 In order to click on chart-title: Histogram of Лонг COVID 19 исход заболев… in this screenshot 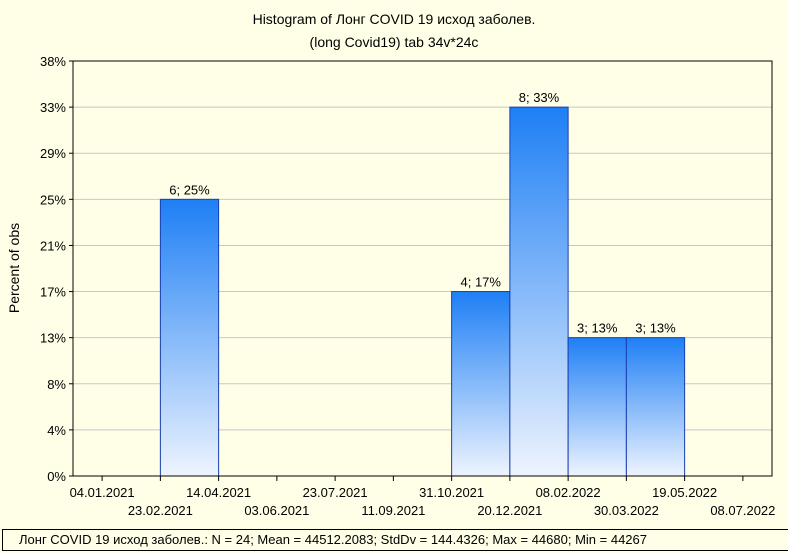, I will do `click(394, 19)`.